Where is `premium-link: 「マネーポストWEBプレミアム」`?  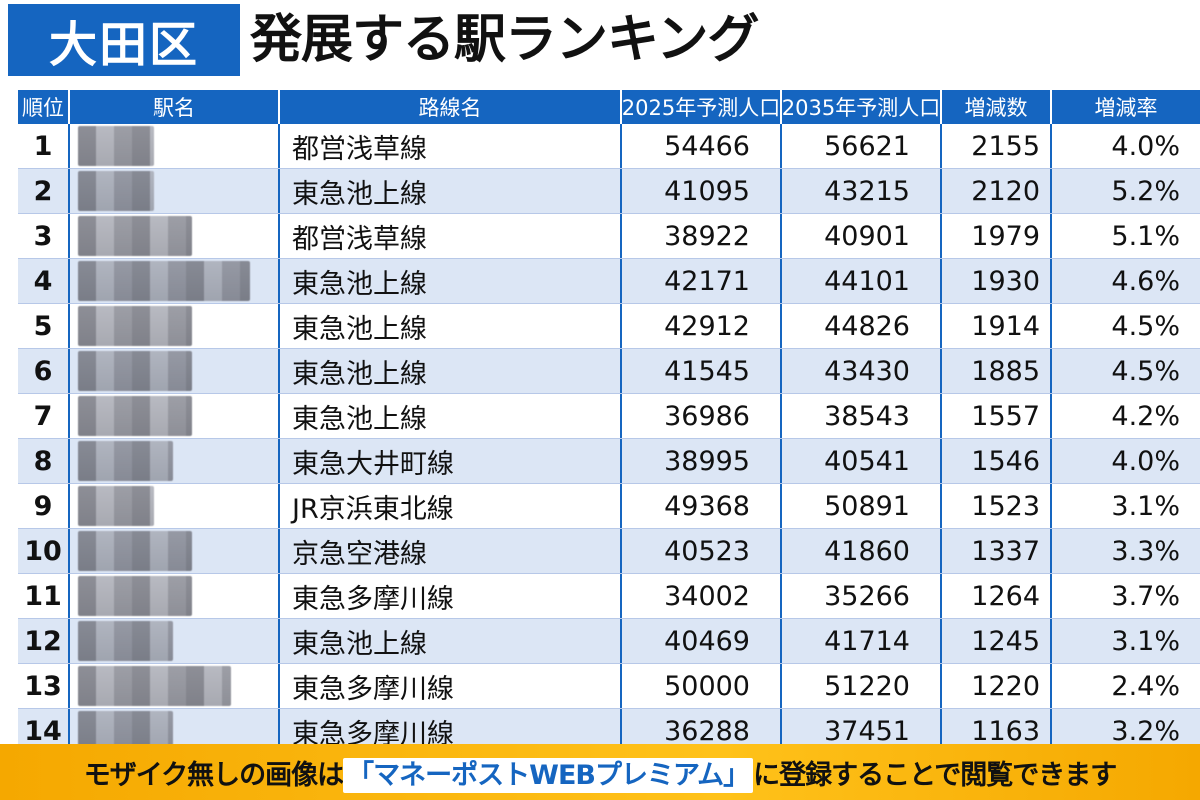 premium-link: 「マネーポストWEBプレミアム」 is located at coordinates (548, 775).